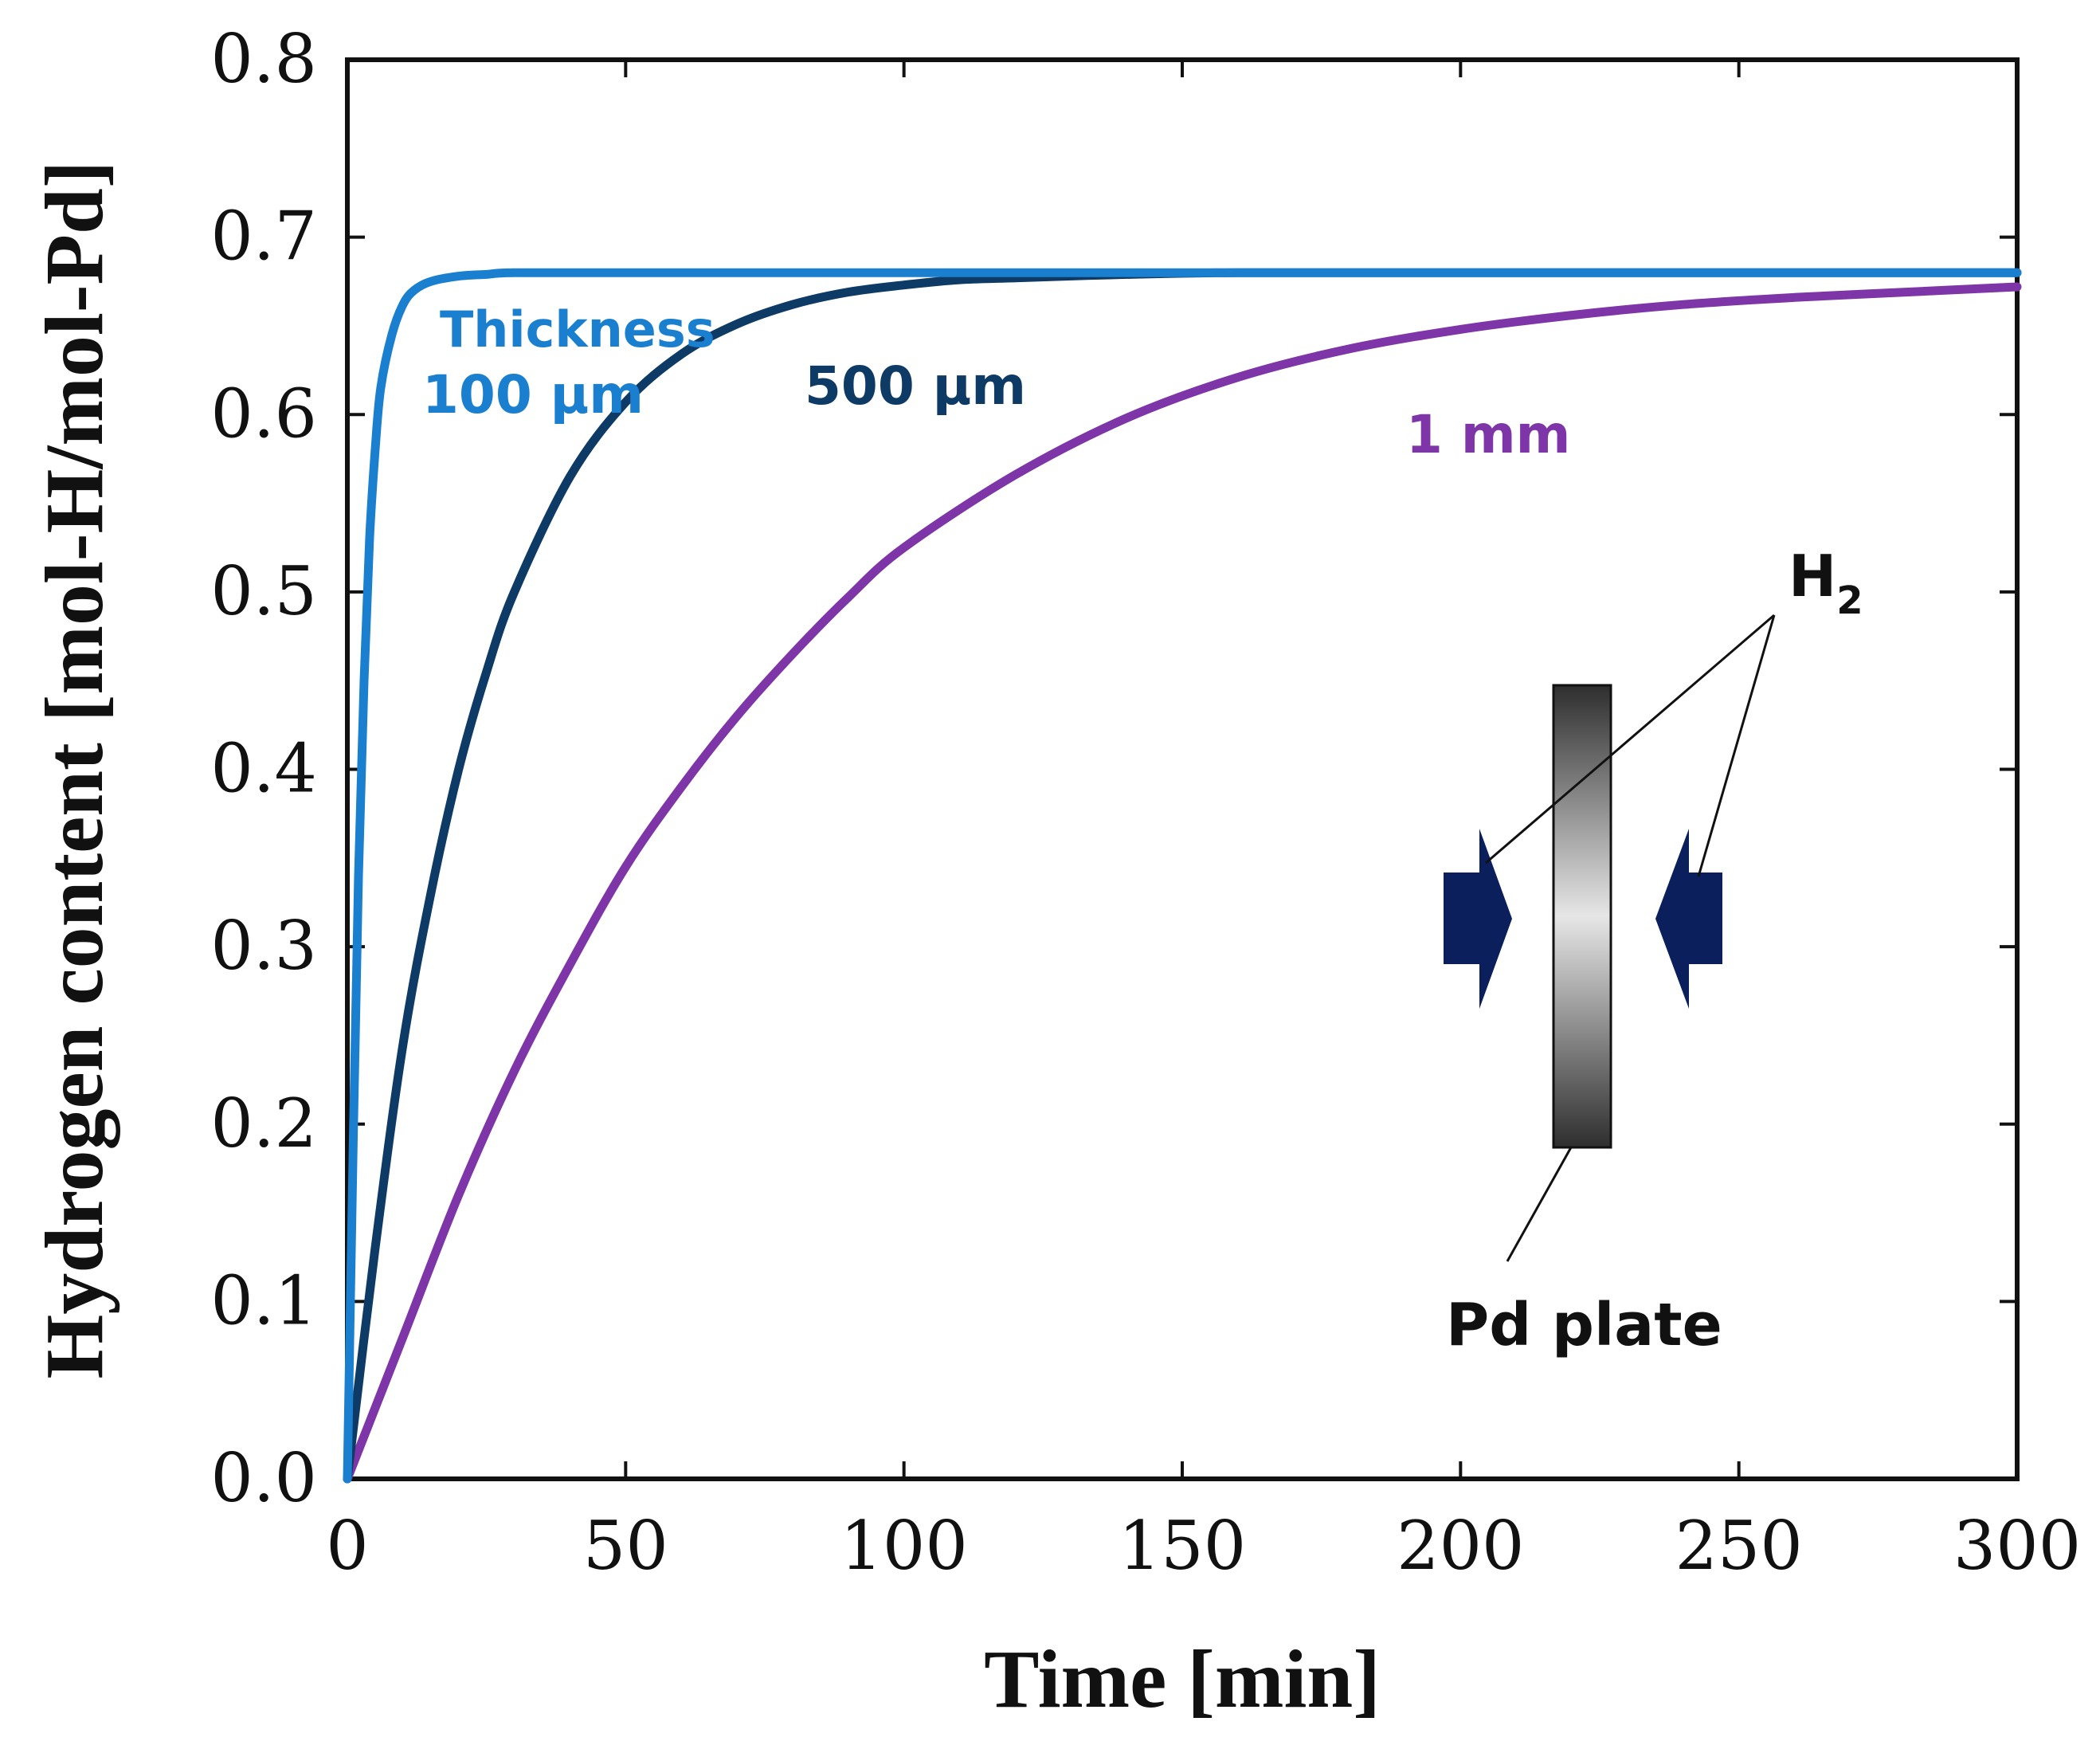  What do you see at coordinates (625, 1546) in the screenshot?
I see `x-tick-label: 50` at bounding box center [625, 1546].